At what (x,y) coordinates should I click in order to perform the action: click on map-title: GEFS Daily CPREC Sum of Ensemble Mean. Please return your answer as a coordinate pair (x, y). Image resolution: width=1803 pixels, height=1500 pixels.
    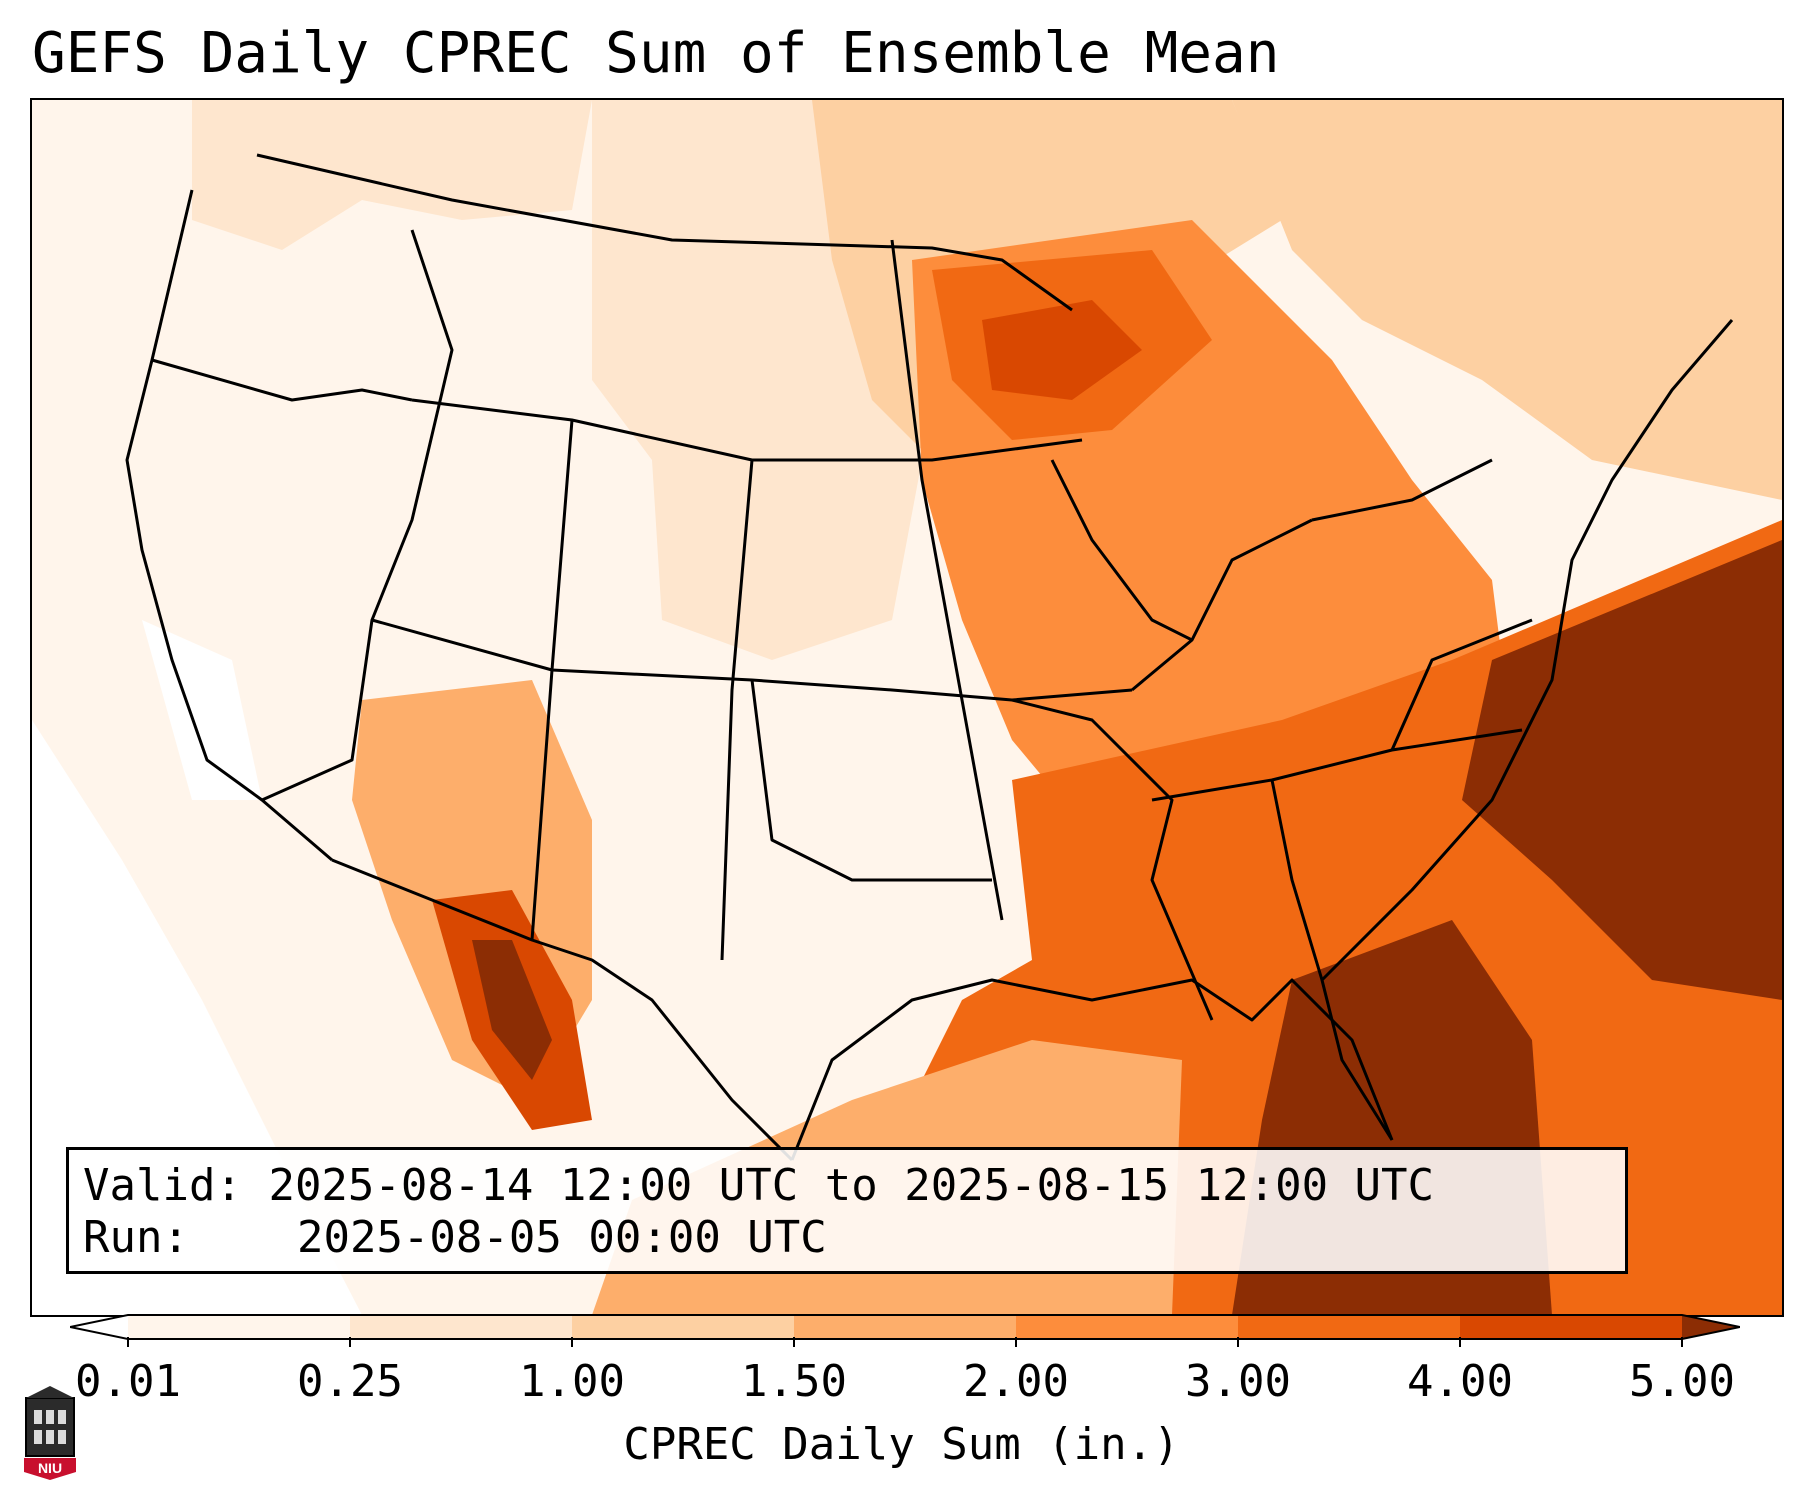
    Looking at the image, I should click on (656, 53).